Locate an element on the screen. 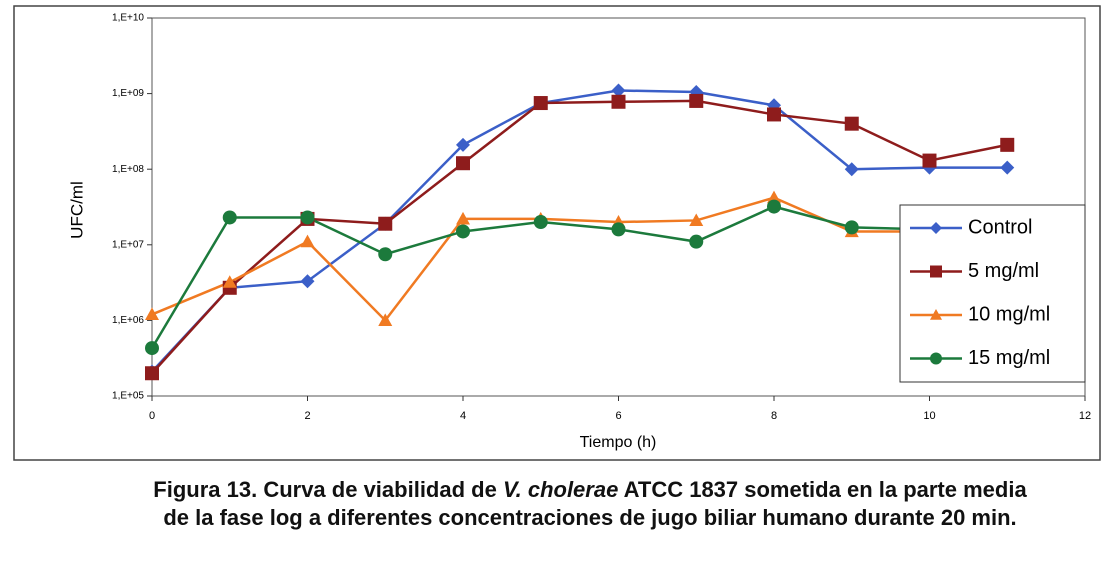  x-tick-label: 2 is located at coordinates (307, 416).